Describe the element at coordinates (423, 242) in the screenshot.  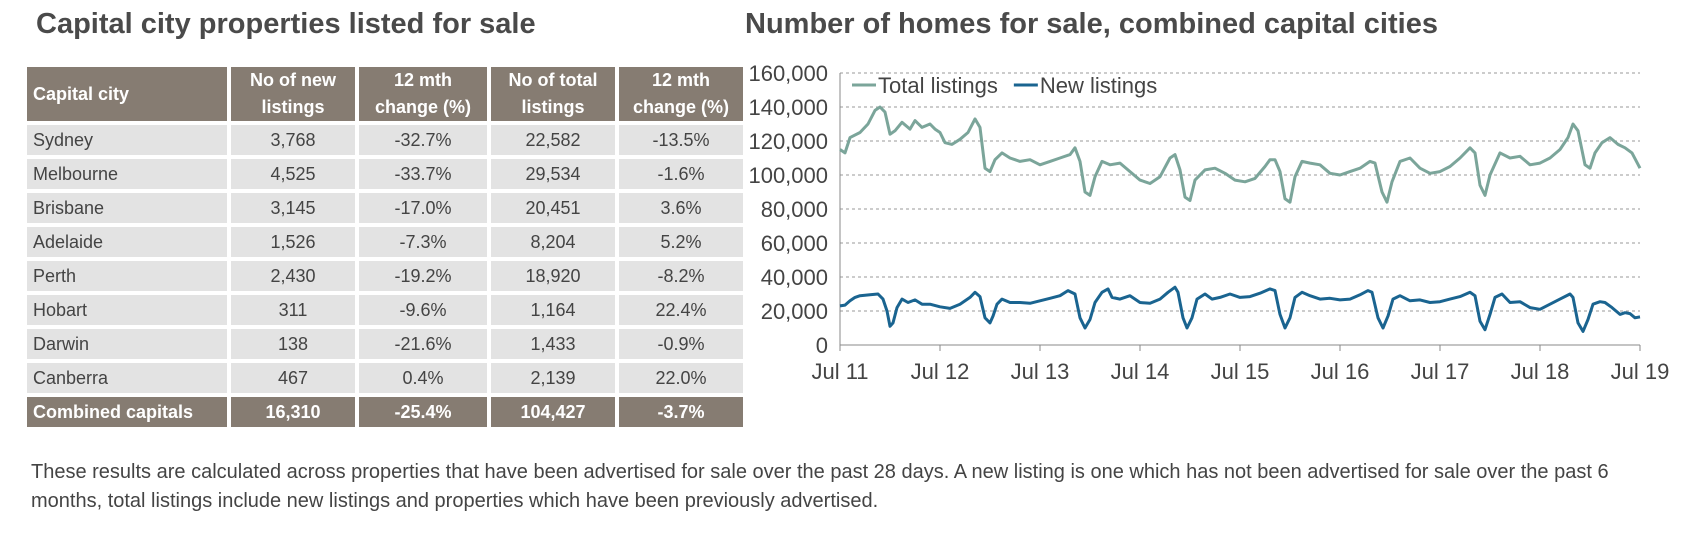
I see `cell-new-change: -7.3%` at that location.